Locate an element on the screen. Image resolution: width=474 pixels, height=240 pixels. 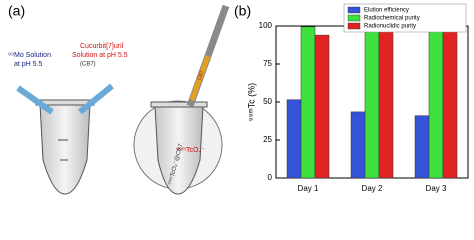
label: ⁹⁹Mo Solution is located at coordinates (29, 55).